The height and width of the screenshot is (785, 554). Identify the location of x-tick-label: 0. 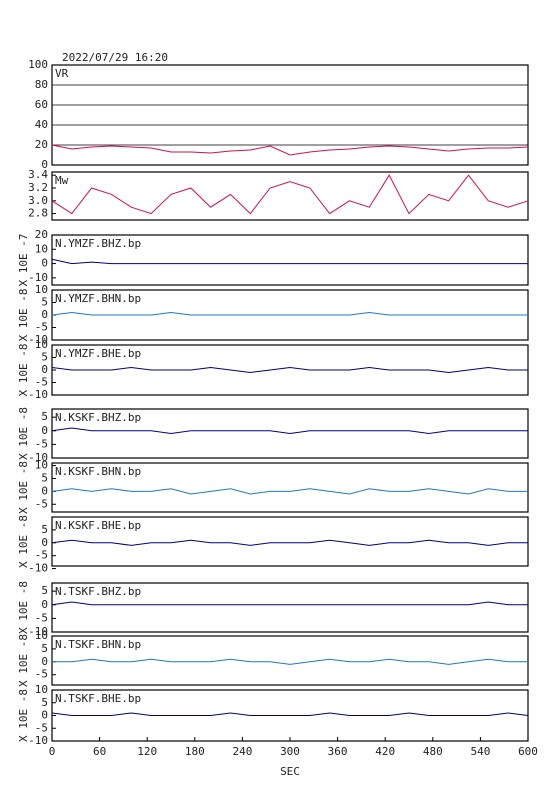
(52, 751).